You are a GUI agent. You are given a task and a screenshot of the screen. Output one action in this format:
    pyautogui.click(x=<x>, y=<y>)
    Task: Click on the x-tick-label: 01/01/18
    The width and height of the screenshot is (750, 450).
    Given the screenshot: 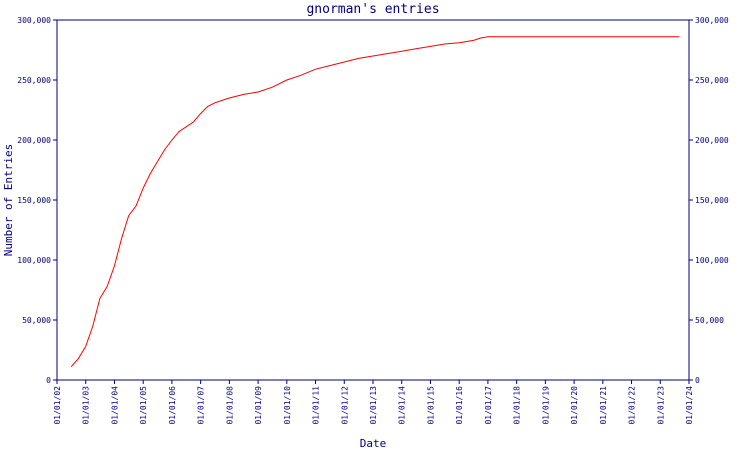 What is the action you would take?
    pyautogui.click(x=517, y=405)
    